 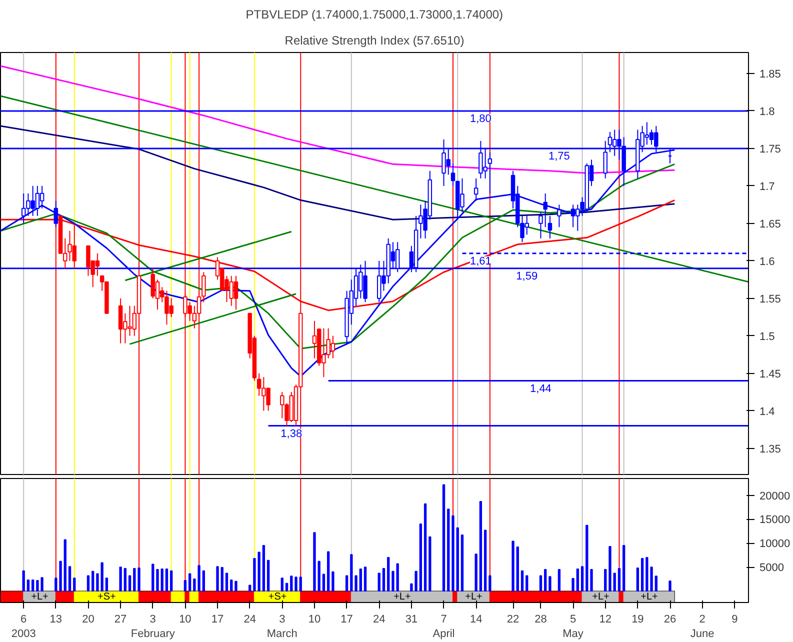 What do you see at coordinates (767, 186) in the screenshot?
I see `y-tick-label: 1.7` at bounding box center [767, 186].